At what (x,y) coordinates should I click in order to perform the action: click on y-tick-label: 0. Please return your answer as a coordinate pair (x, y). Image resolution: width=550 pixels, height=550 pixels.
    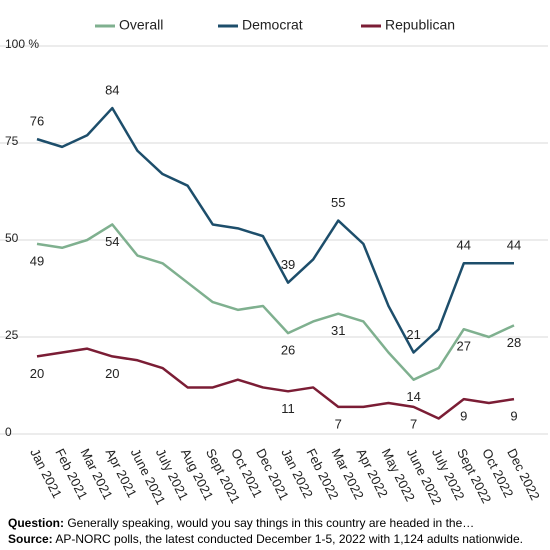
    Looking at the image, I should click on (8, 432).